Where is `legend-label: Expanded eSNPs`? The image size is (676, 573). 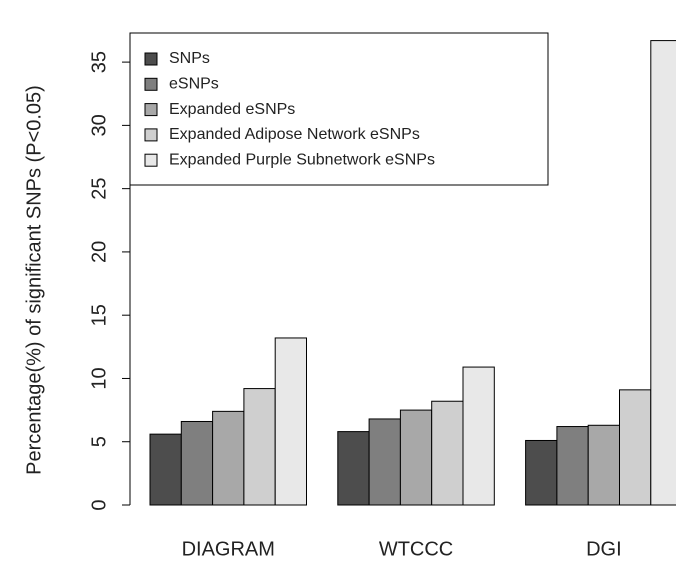
legend-label: Expanded eSNPs is located at coordinates (232, 109).